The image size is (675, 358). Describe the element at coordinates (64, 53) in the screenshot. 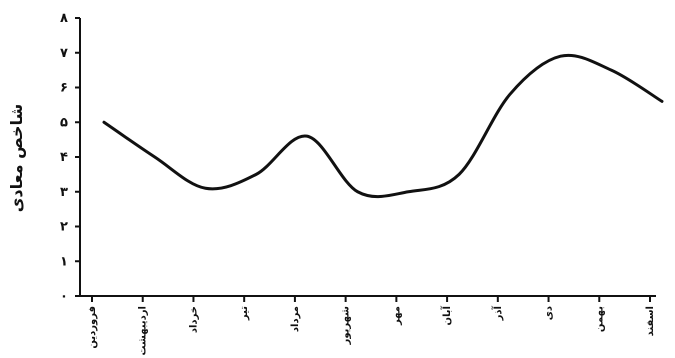

I see `y-tick-label: ۷` at that location.